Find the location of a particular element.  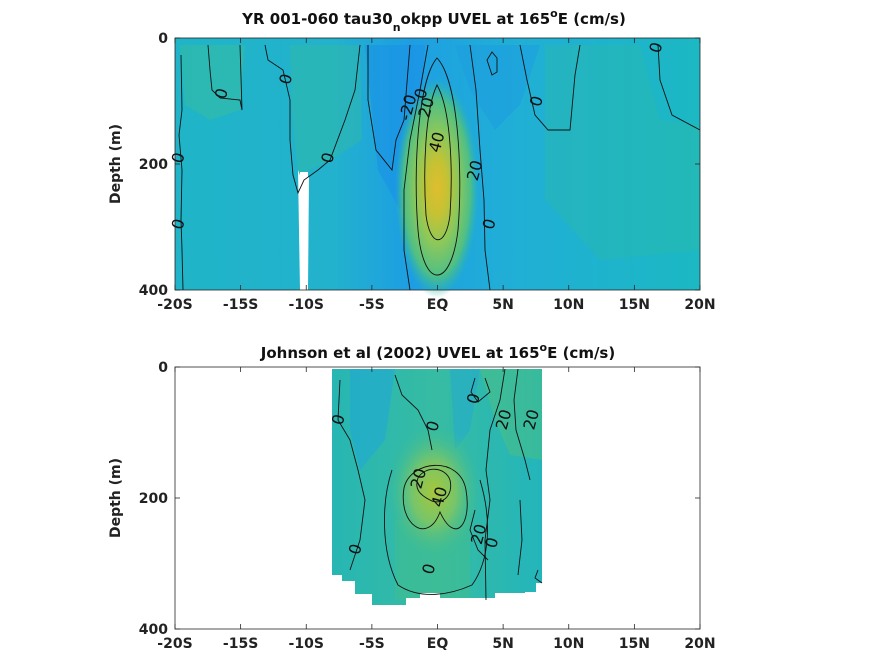

chart2-contours is located at coordinates (440, 484).